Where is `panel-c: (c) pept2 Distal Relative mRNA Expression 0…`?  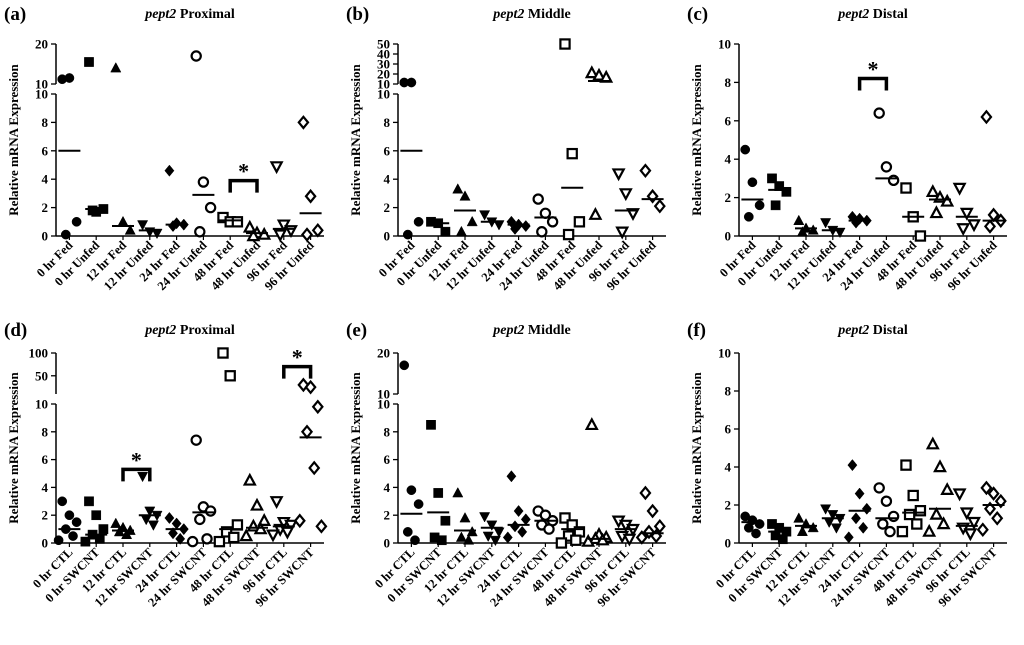
panel-c: (c) pept2 Distal Relative mRNA Expression 0… is located at coordinates (847, 148).